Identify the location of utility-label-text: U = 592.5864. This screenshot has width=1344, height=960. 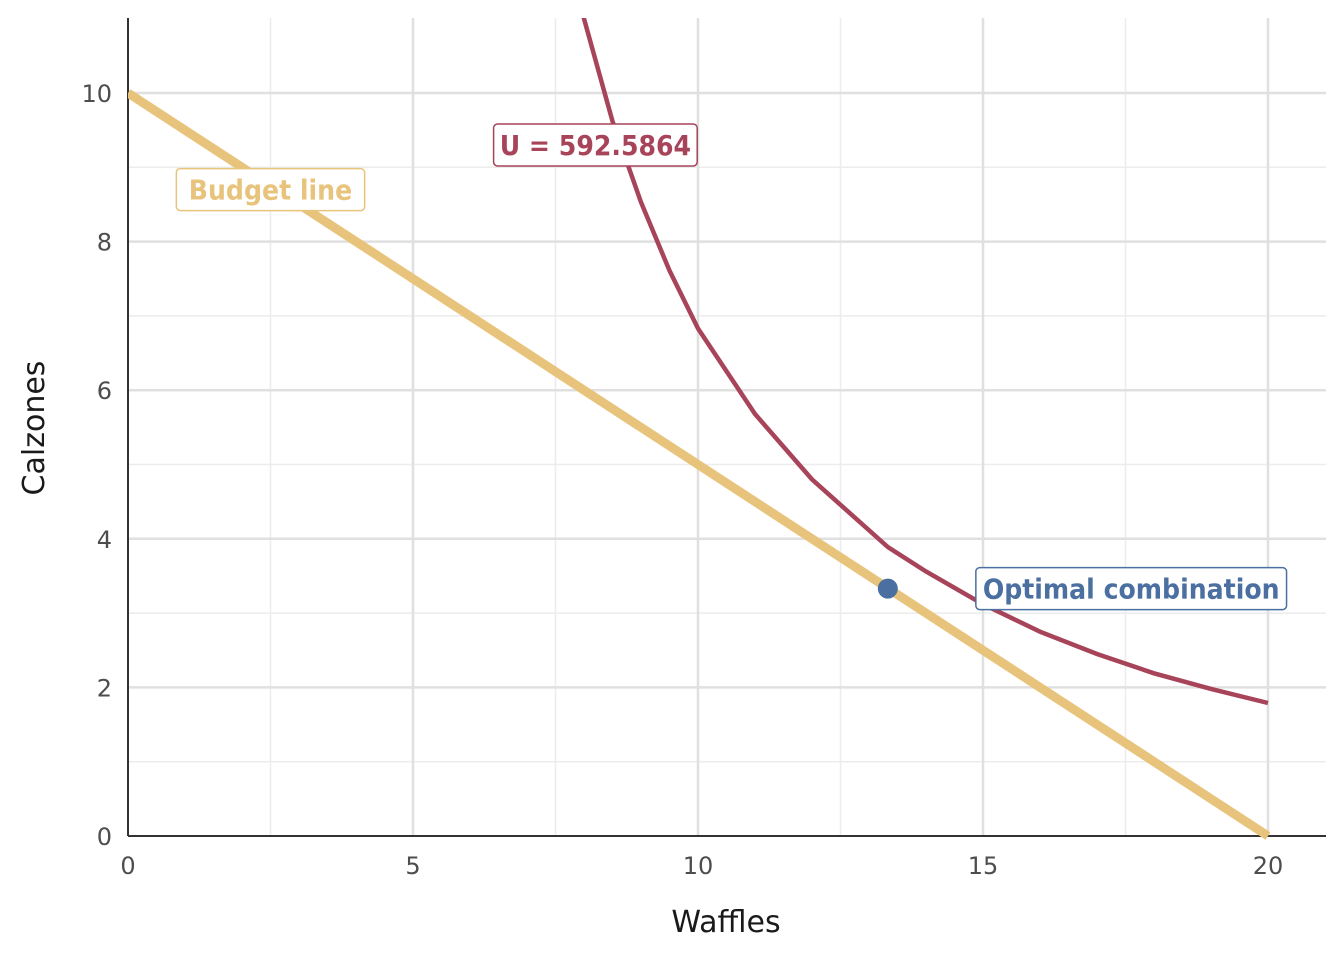
(595, 145).